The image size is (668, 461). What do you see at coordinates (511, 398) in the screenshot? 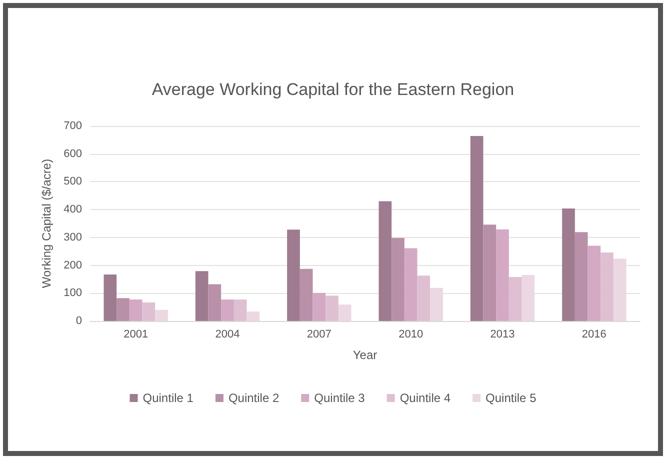
I see `legend-label: Quintile 5` at bounding box center [511, 398].